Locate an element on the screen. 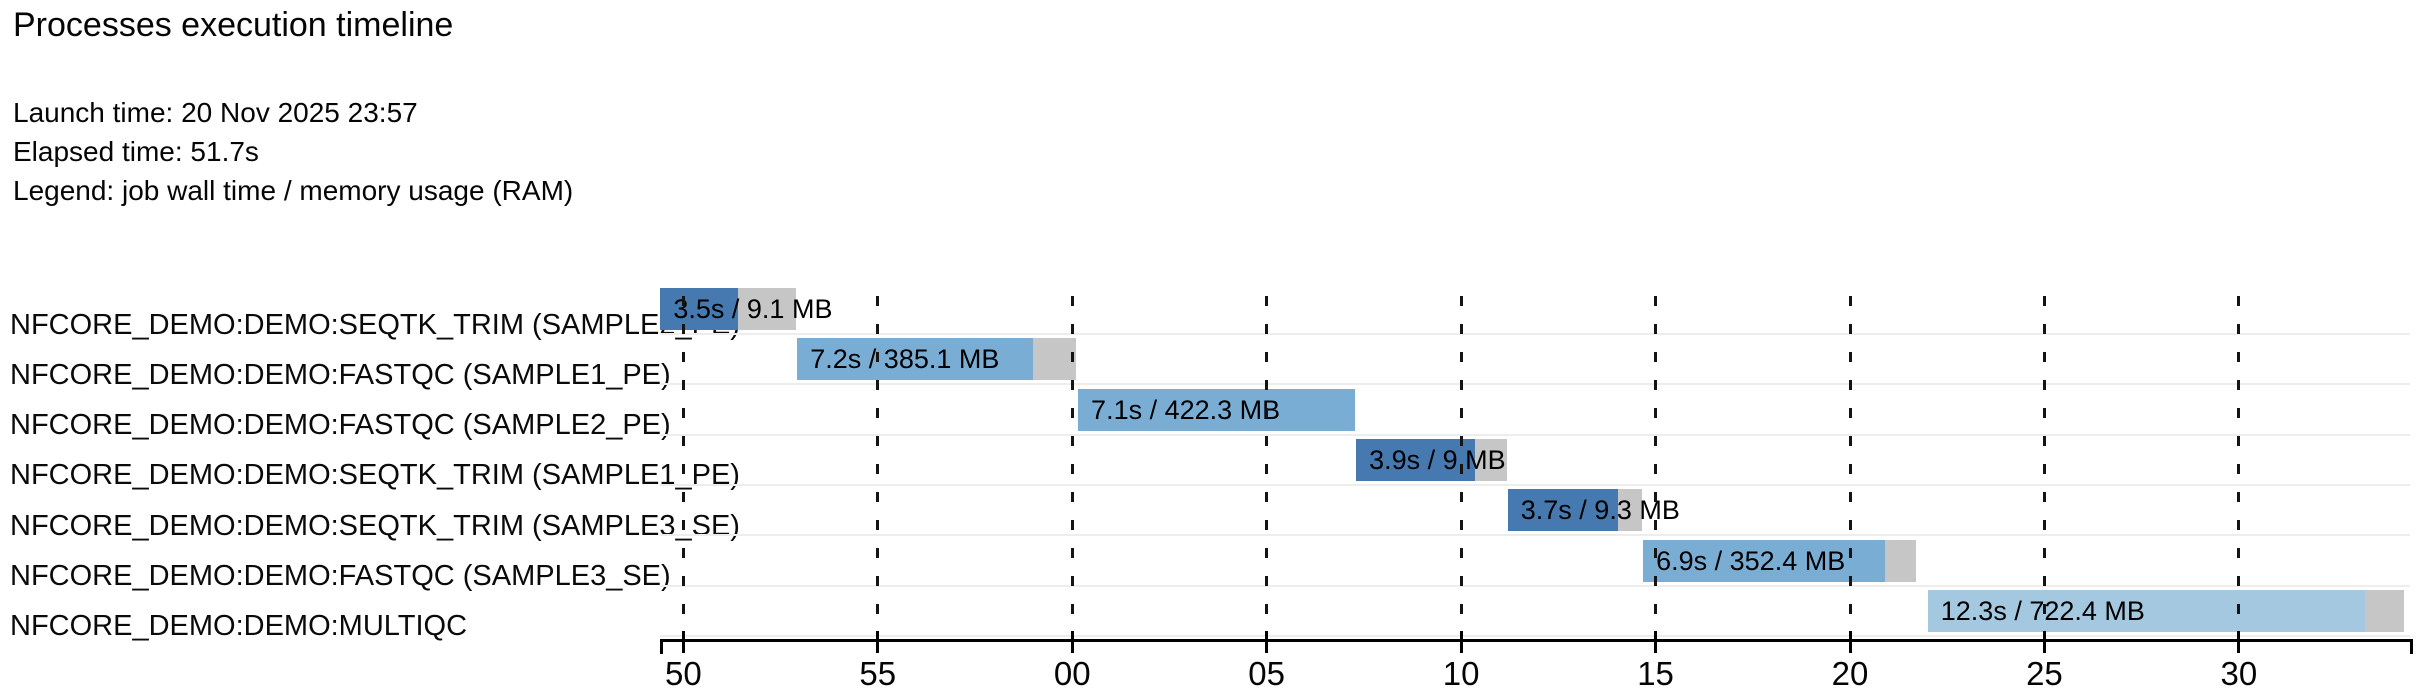 The image size is (2432, 698). axis-tick-label: 15 is located at coordinates (1655, 673).